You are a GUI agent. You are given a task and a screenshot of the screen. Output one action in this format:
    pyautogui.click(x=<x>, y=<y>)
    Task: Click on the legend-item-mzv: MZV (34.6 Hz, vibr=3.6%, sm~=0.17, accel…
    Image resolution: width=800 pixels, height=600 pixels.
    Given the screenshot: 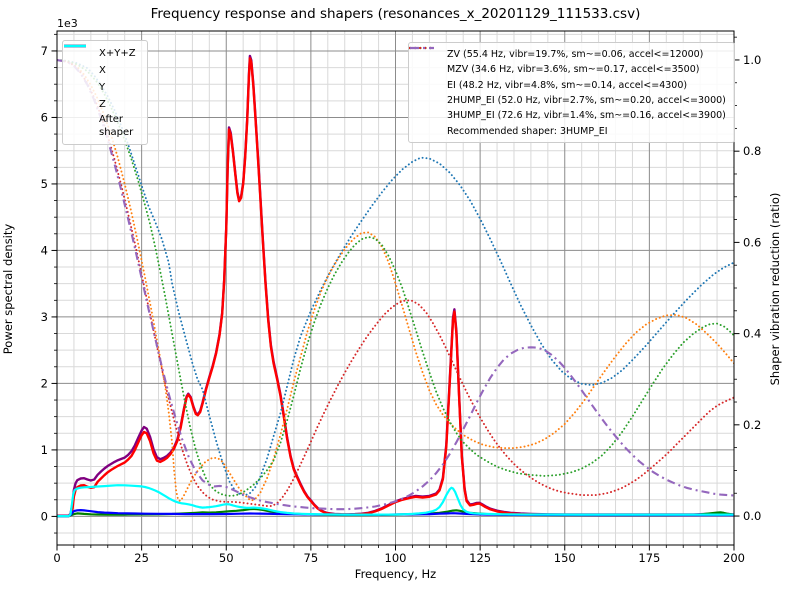 What is the action you would take?
    pyautogui.click(x=567, y=61)
    